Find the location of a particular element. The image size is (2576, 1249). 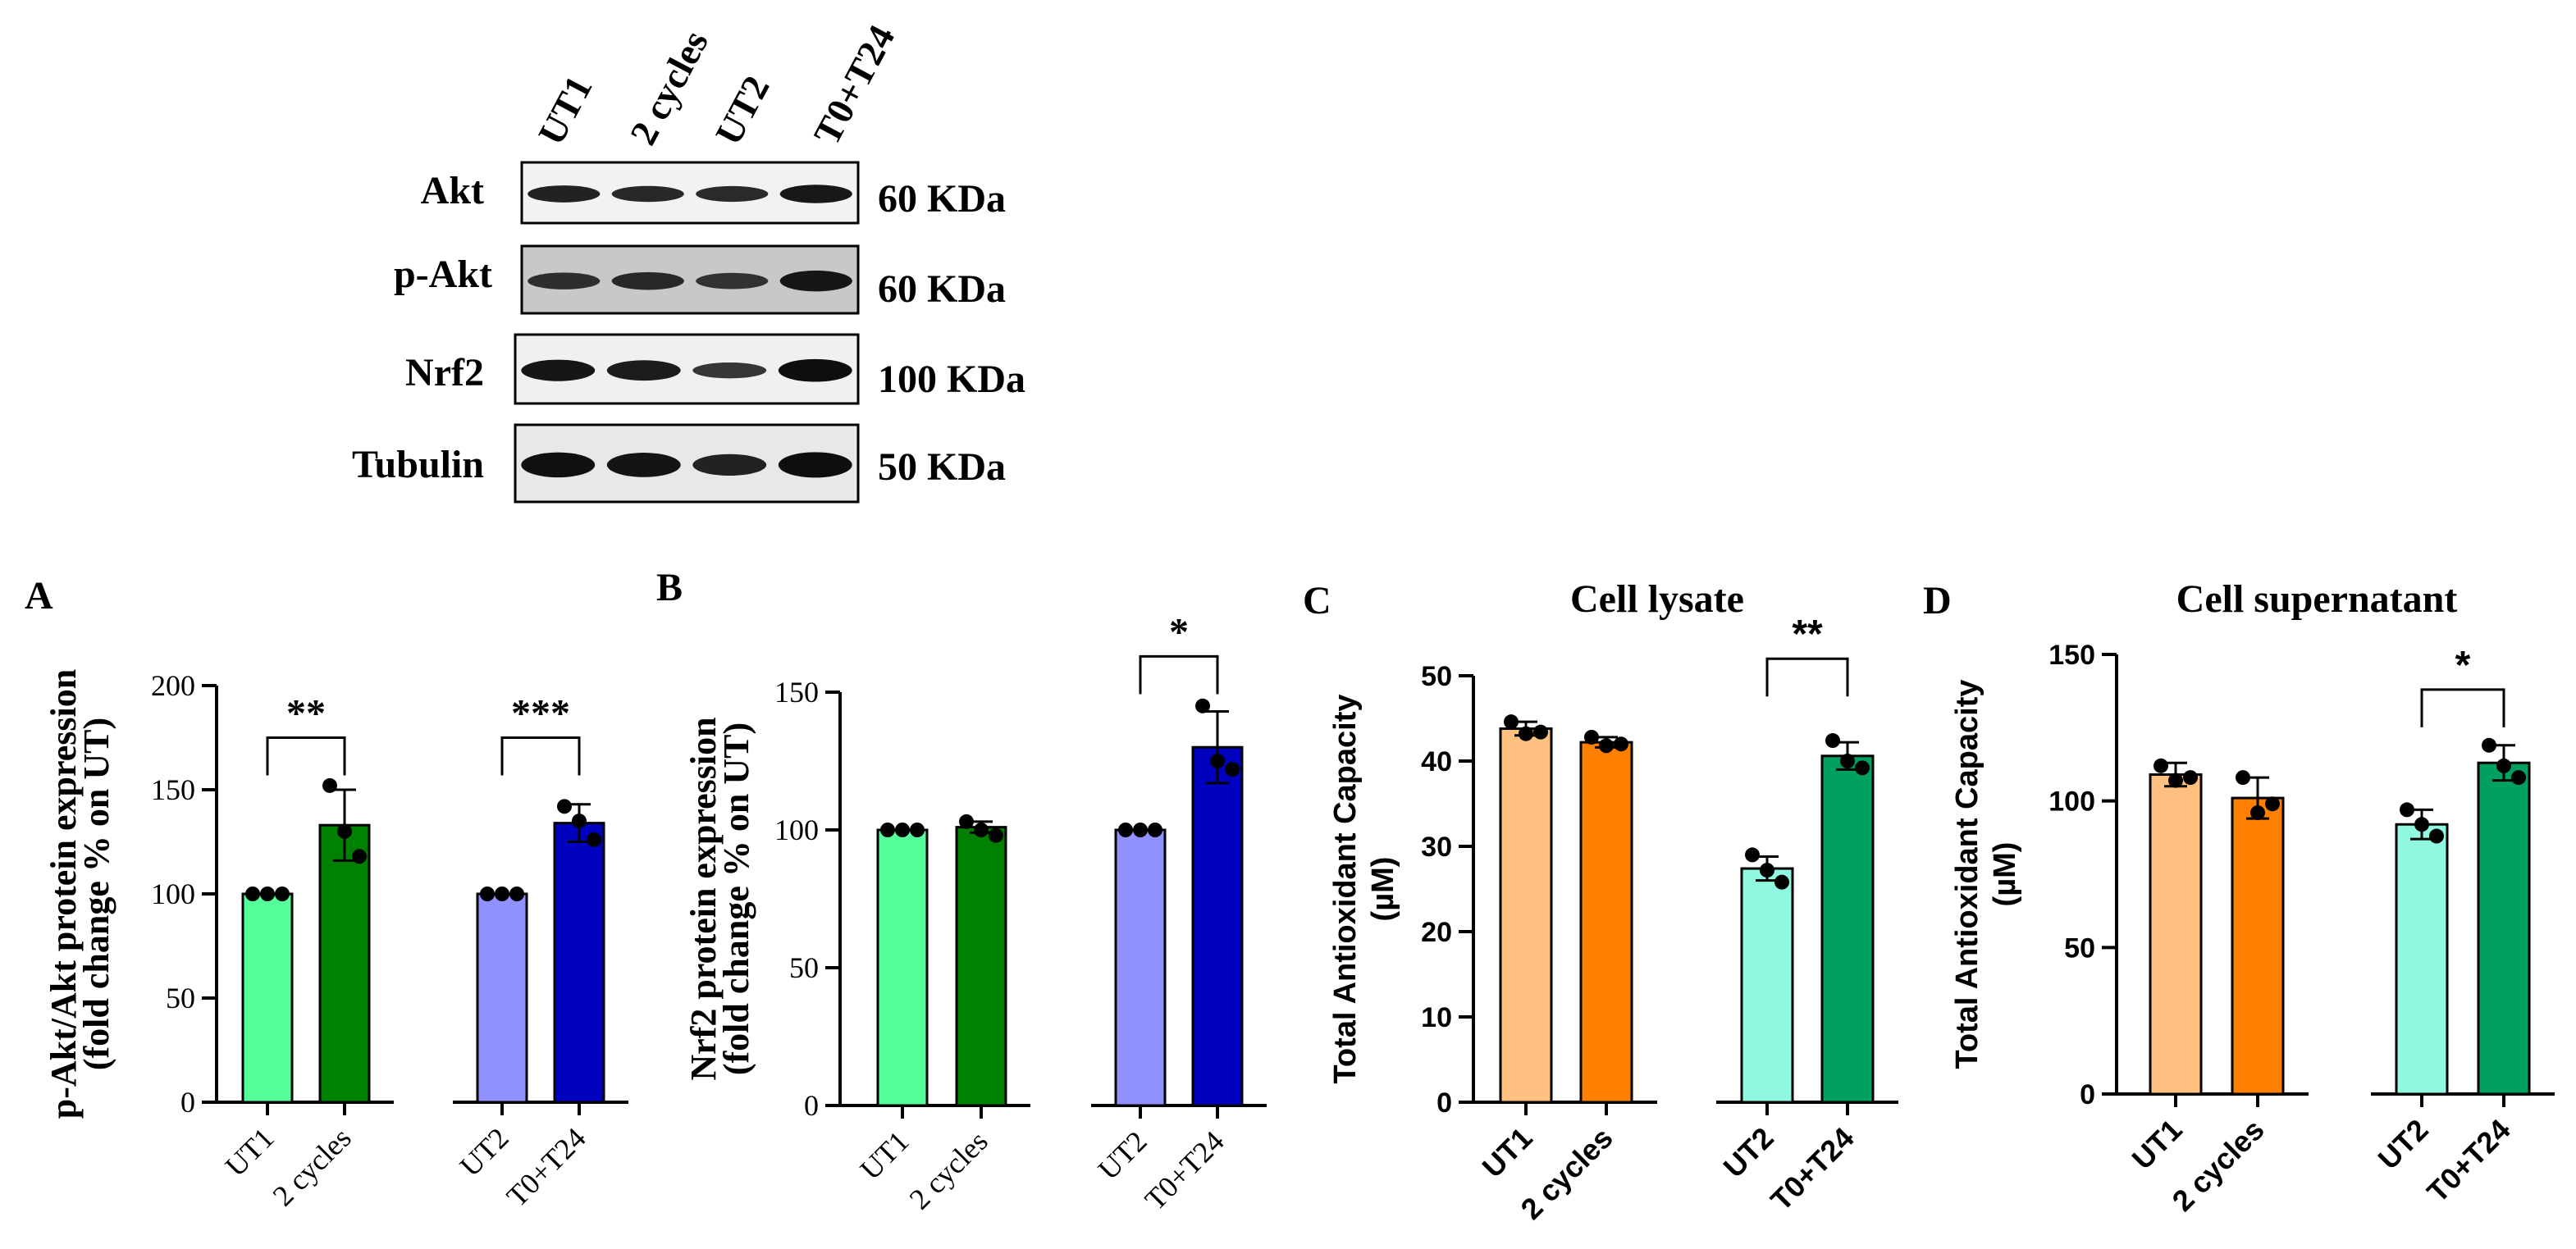

y-tick-label: 200 is located at coordinates (173, 685).